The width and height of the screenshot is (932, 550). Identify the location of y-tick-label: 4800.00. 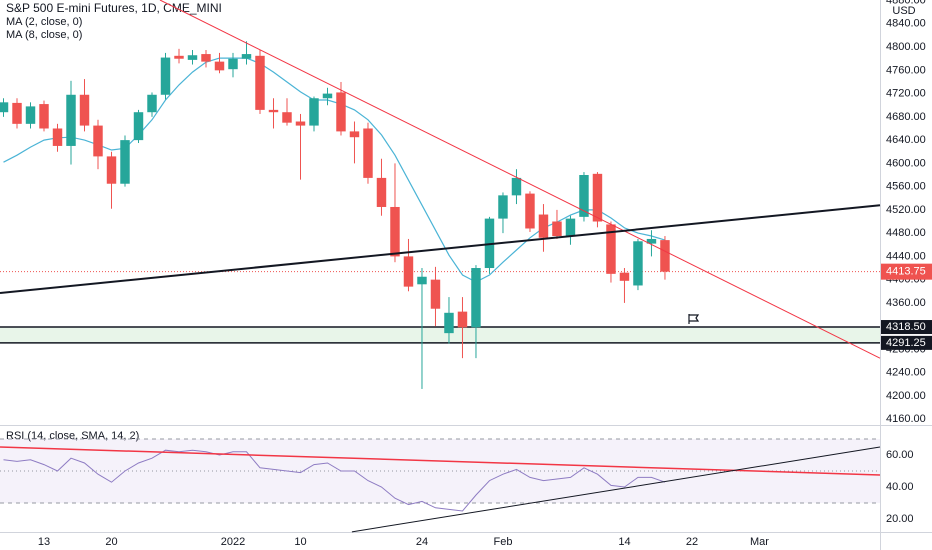
(906, 47).